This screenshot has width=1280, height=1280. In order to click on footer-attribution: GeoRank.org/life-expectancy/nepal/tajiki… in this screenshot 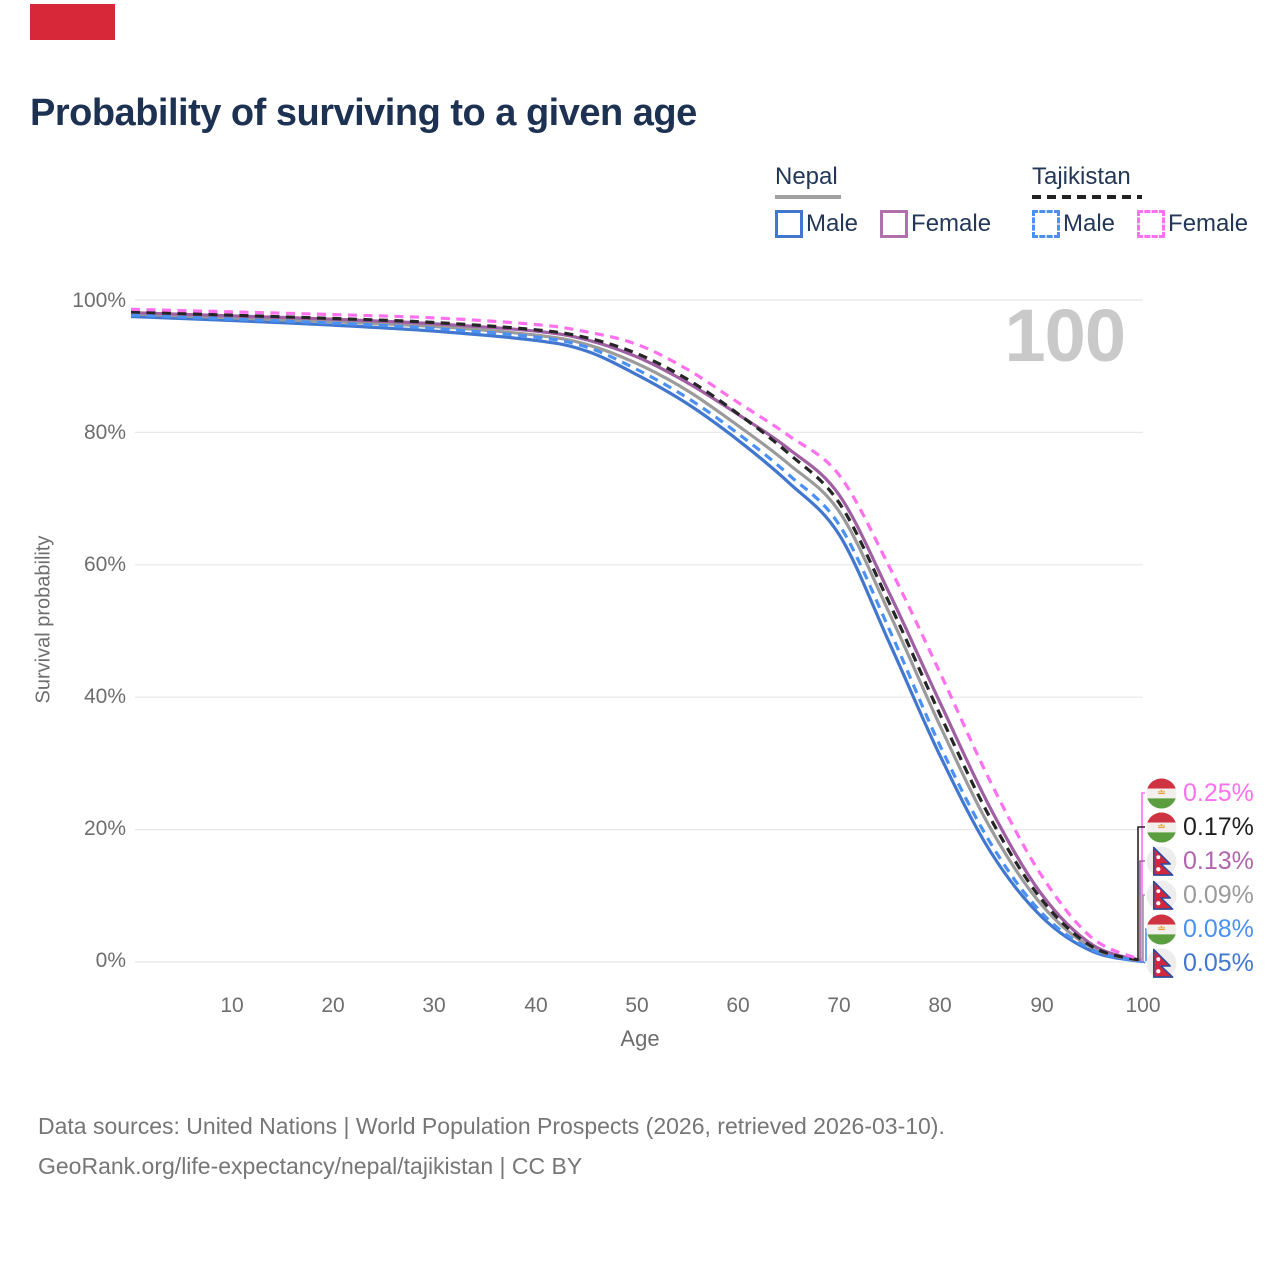, I will do `click(310, 1166)`.